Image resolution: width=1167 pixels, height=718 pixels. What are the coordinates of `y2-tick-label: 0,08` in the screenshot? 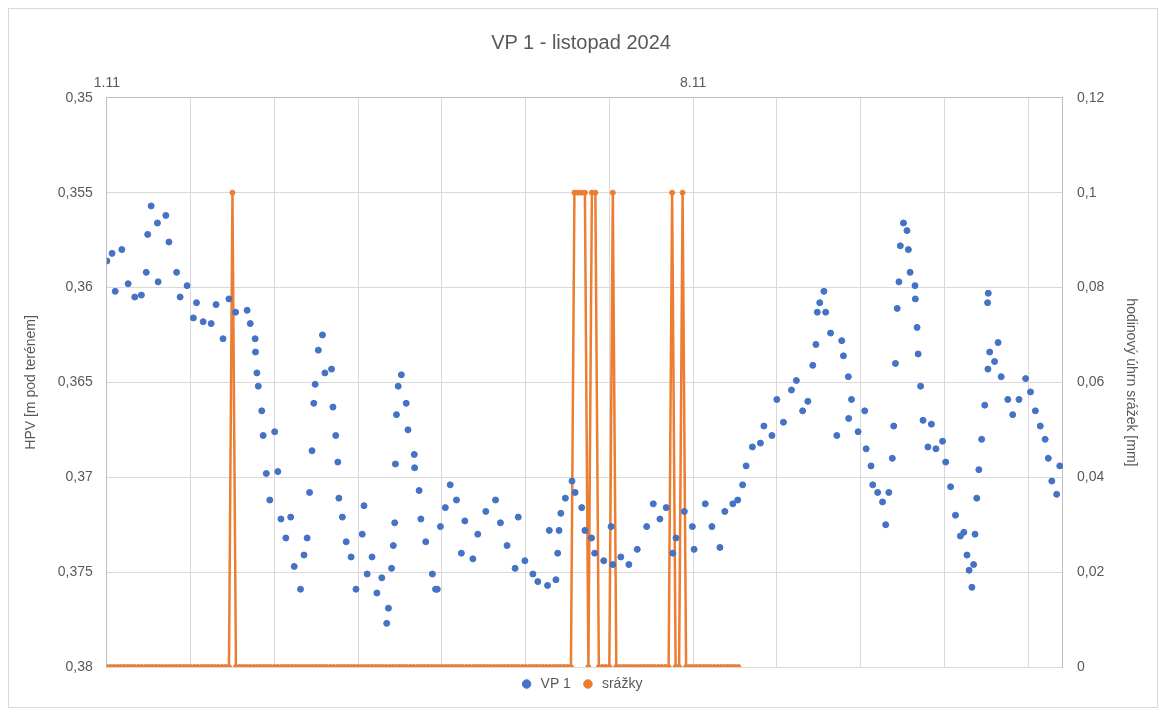 It's located at (1090, 286).